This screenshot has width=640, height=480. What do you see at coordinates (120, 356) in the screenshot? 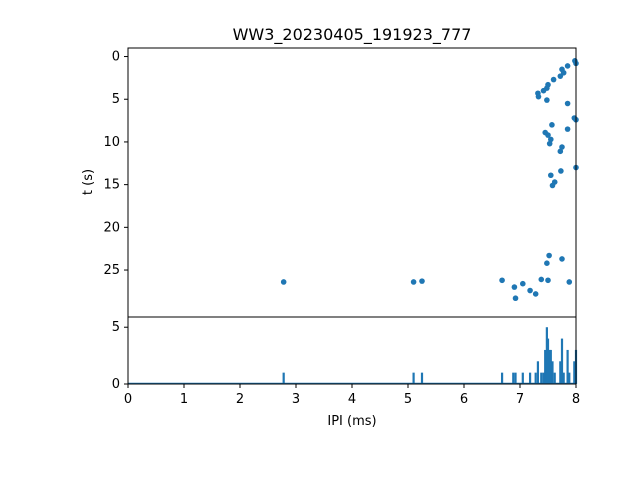
I see `histogram-y-ticks: 05` at bounding box center [120, 356].